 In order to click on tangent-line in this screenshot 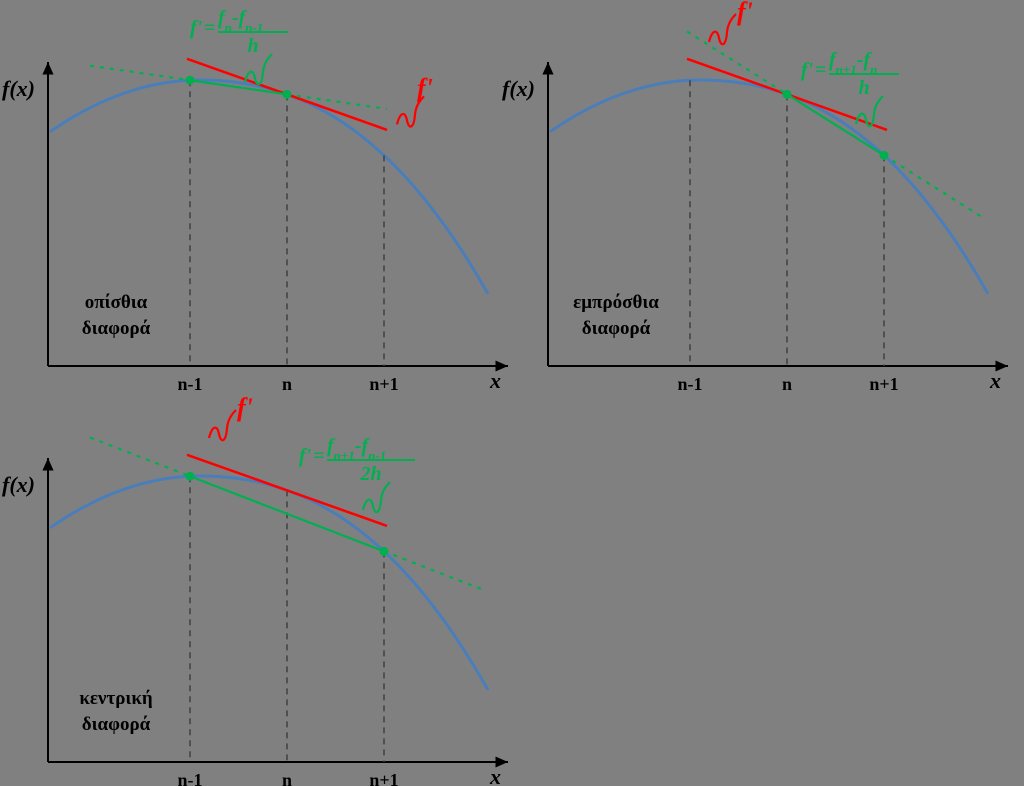, I will do `click(287, 490)`.